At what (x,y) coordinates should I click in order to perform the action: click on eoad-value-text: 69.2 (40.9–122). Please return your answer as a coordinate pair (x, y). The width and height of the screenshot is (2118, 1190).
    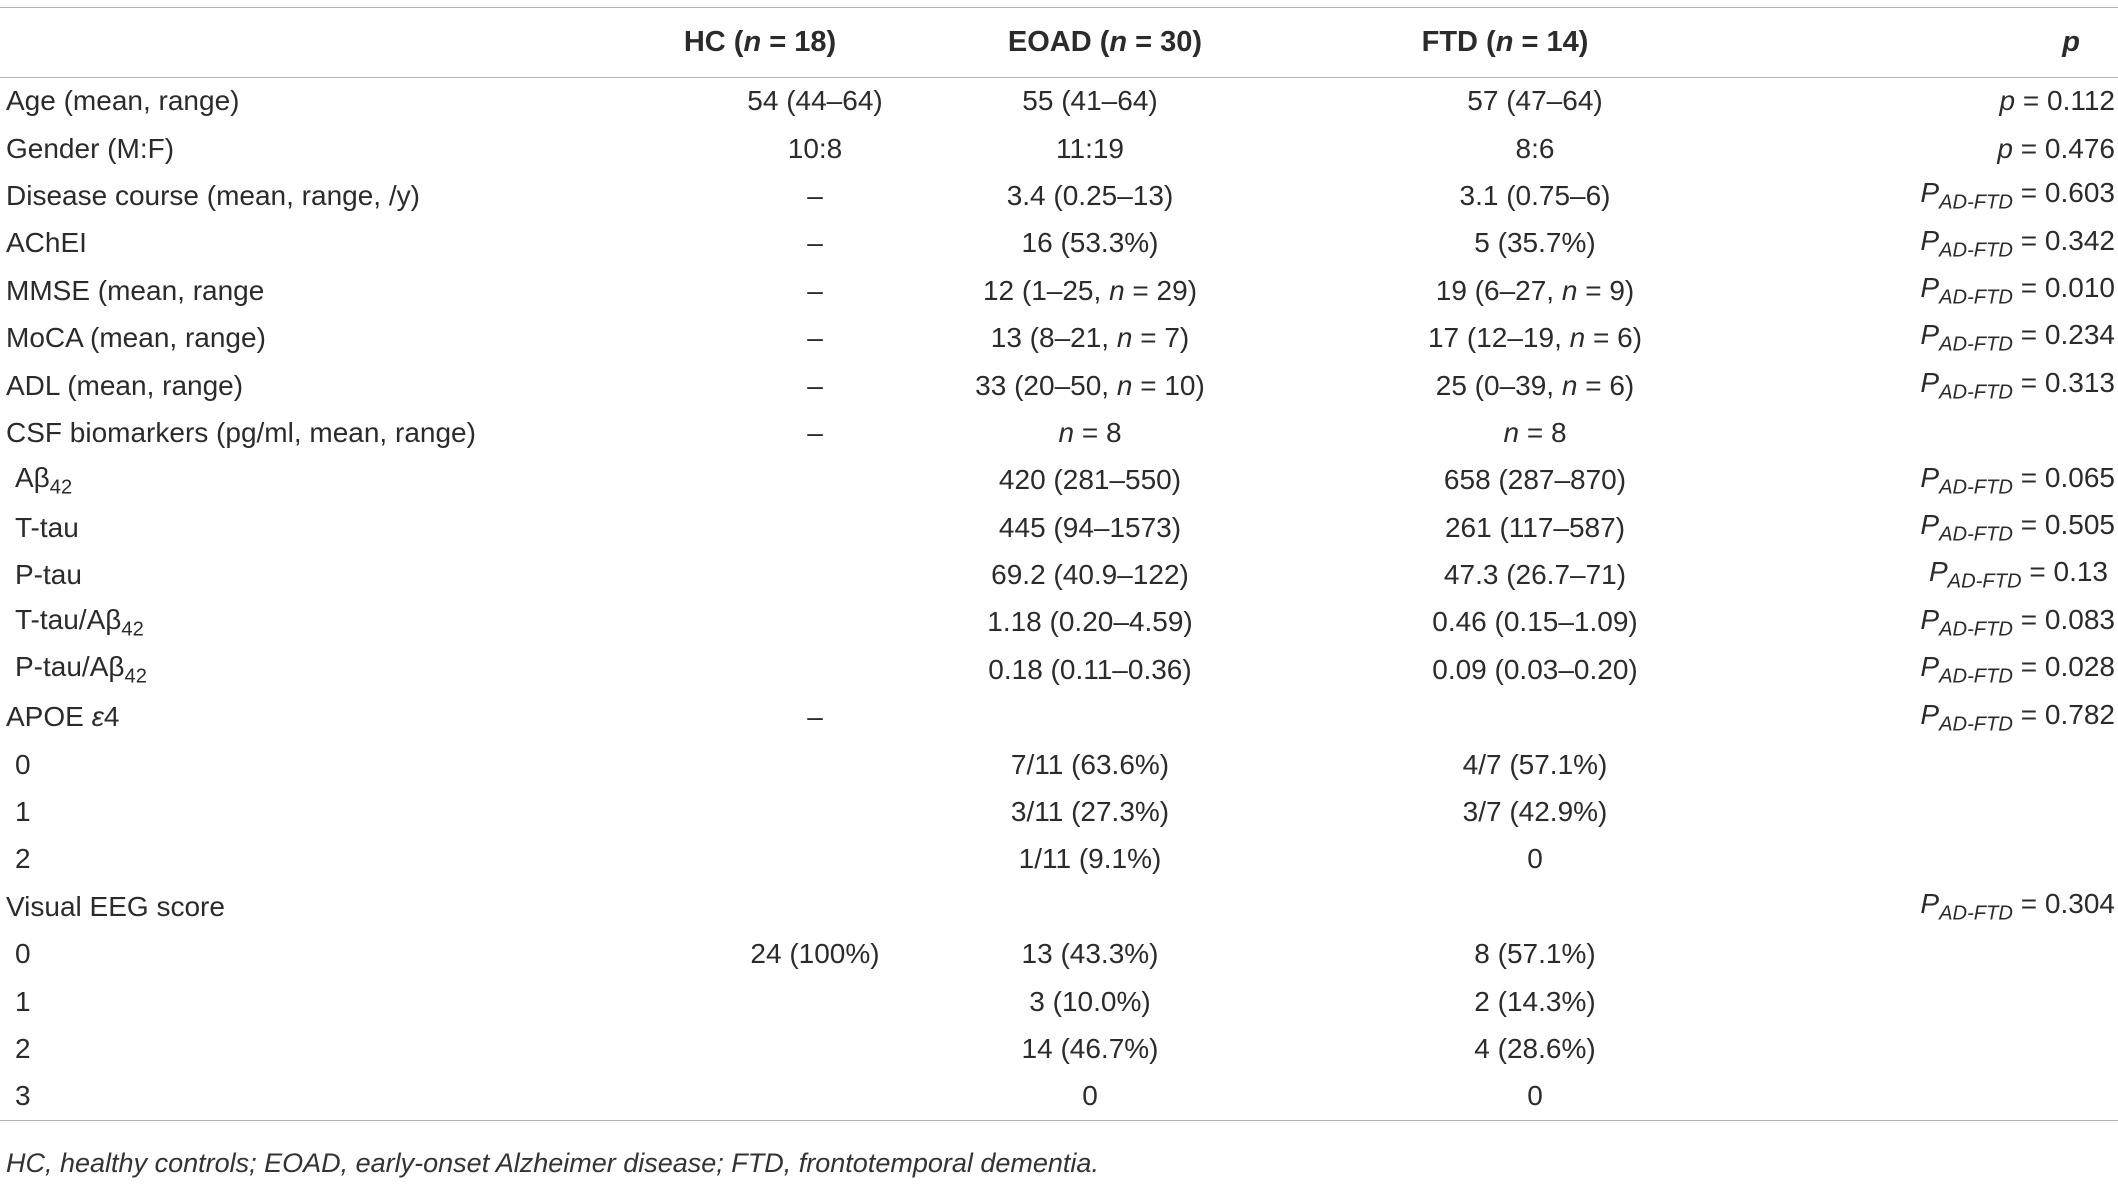
    Looking at the image, I should click on (1090, 575).